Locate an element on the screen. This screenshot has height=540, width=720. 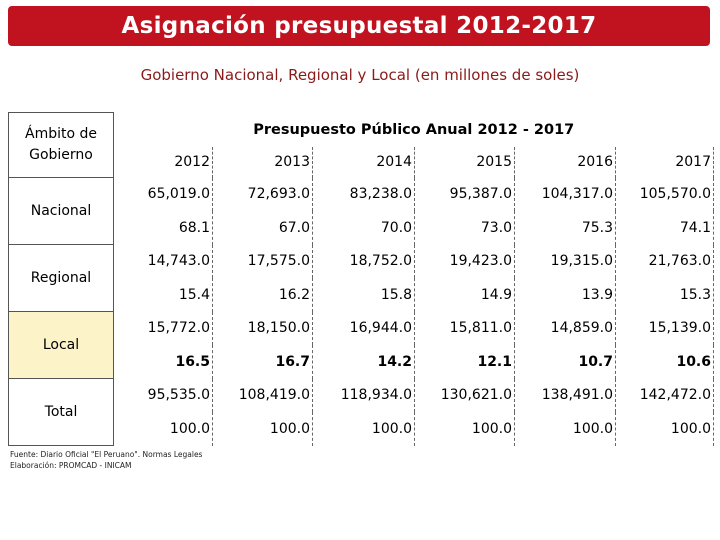
amount-cell: 18,150.0 is located at coordinates (262, 328).